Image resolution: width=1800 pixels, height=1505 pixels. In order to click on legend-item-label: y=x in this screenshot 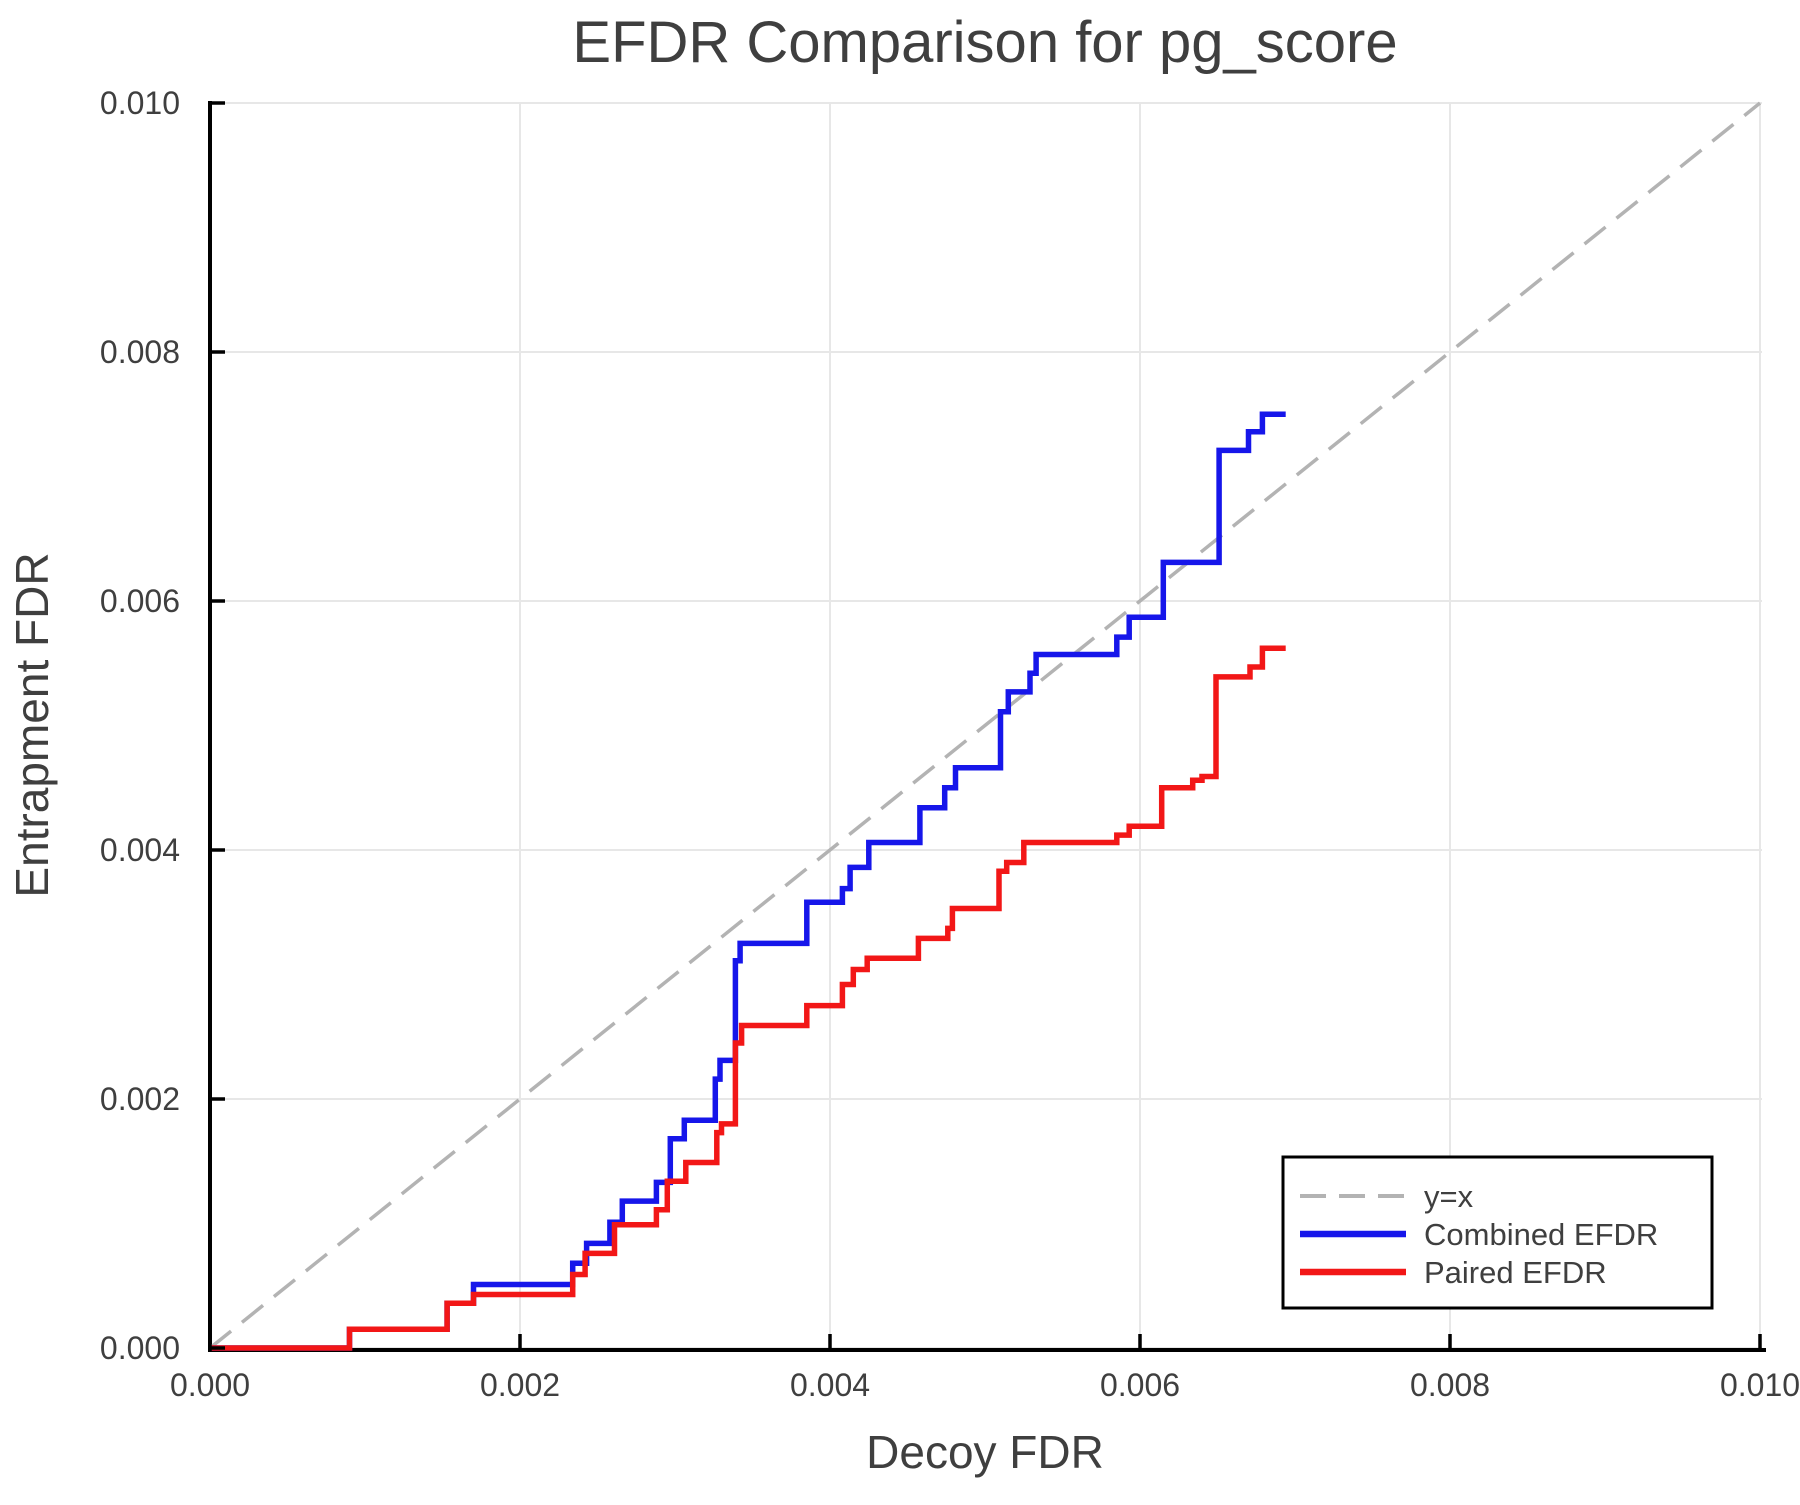, I will do `click(1449, 1196)`.